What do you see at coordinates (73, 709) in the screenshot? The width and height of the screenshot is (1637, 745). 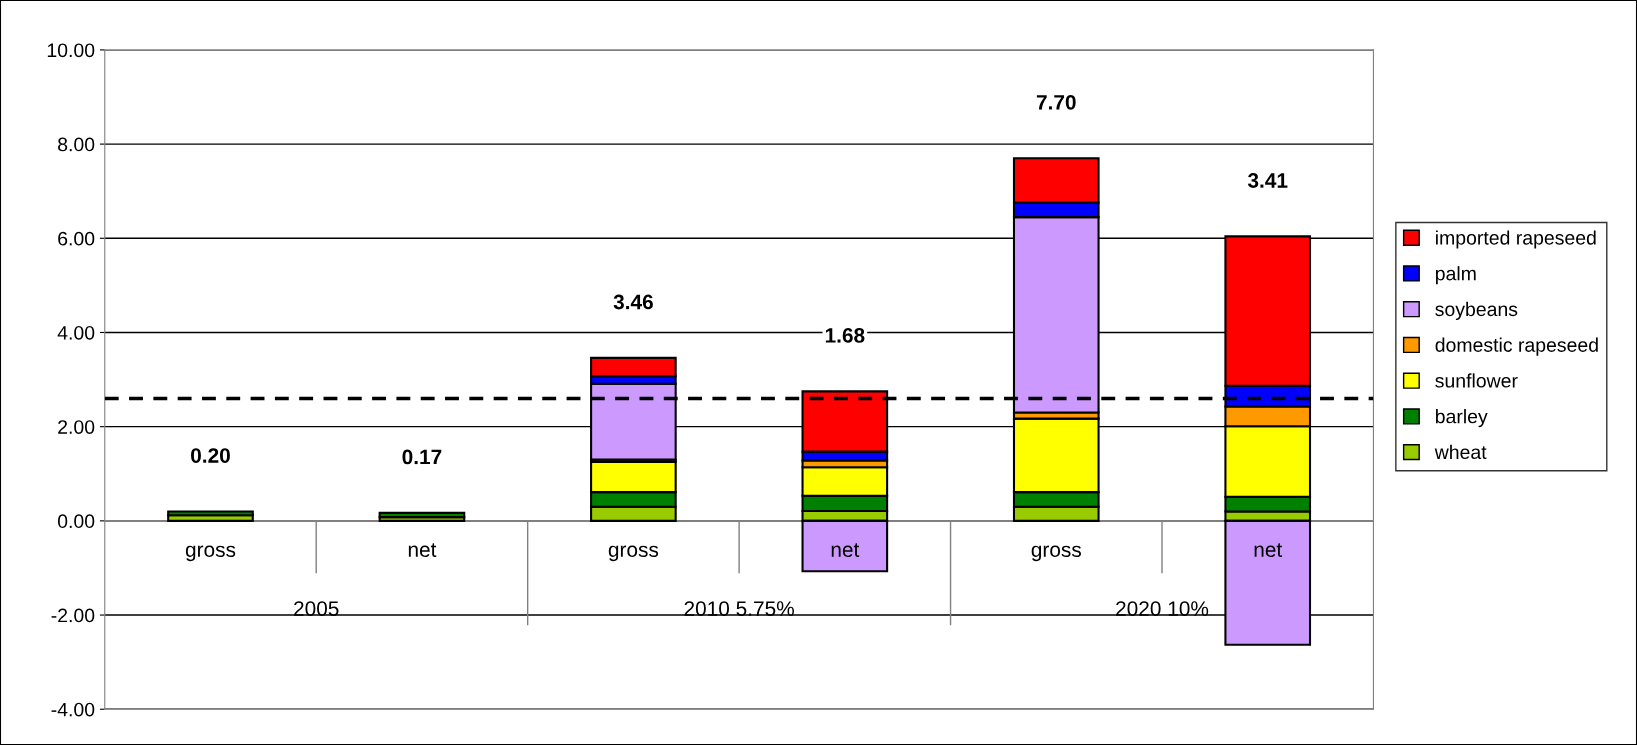 I see `y-tick-label: -4.00` at bounding box center [73, 709].